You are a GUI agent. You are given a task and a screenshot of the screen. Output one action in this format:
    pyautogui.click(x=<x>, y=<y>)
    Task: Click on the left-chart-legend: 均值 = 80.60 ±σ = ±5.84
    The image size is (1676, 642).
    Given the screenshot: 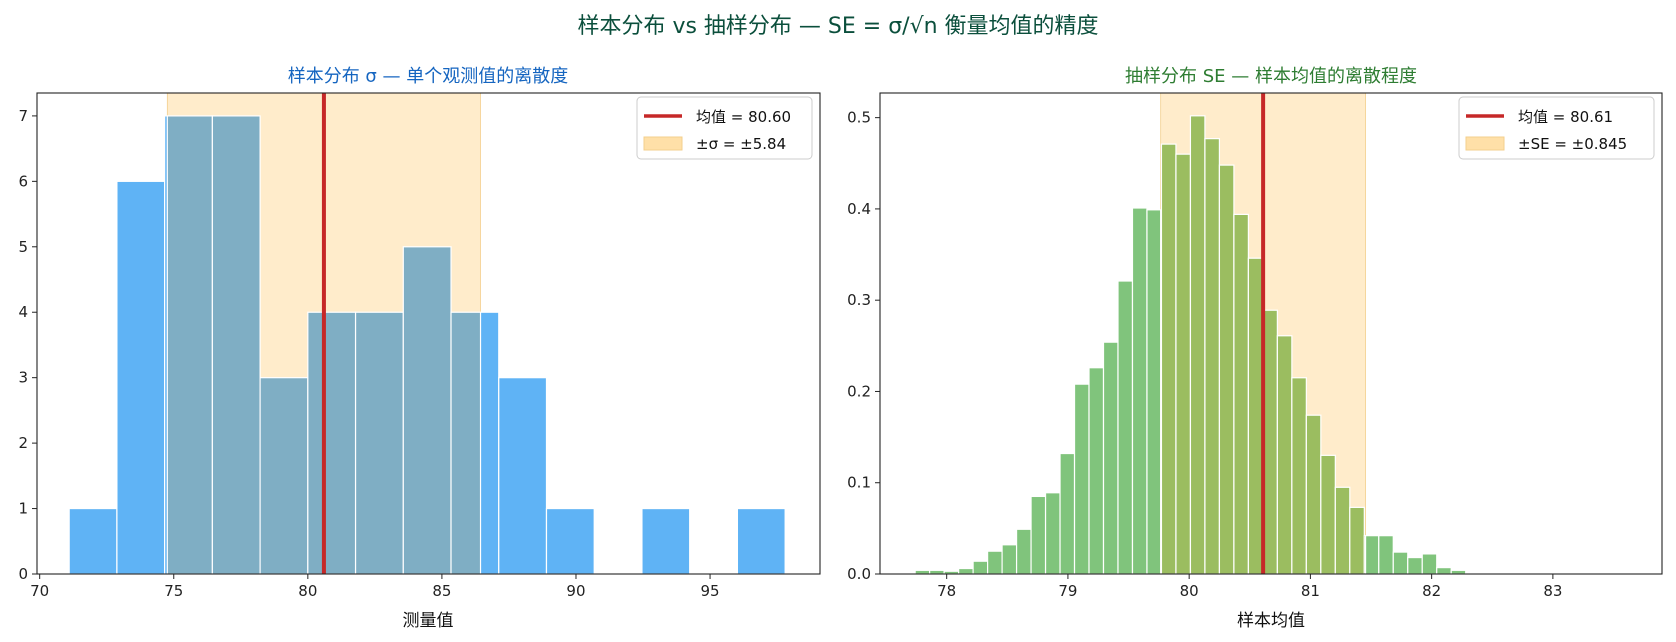 What is the action you would take?
    pyautogui.click(x=724, y=128)
    